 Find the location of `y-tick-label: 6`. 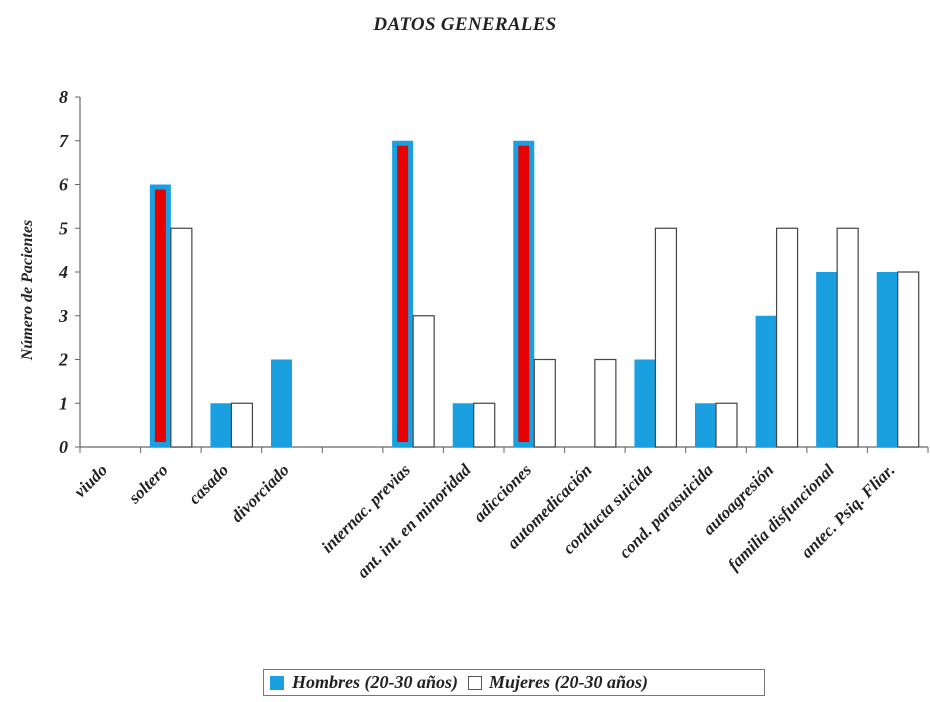

y-tick-label: 6 is located at coordinates (63, 185).